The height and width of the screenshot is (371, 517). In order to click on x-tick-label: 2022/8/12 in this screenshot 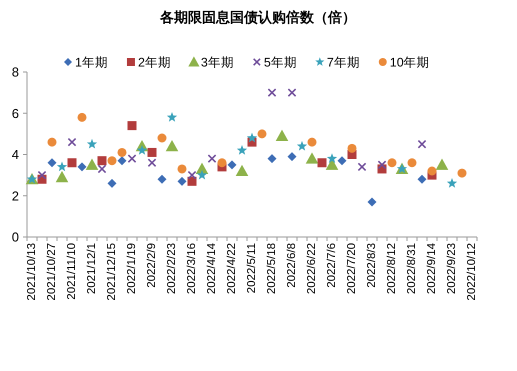, I will do `click(392, 268)`.